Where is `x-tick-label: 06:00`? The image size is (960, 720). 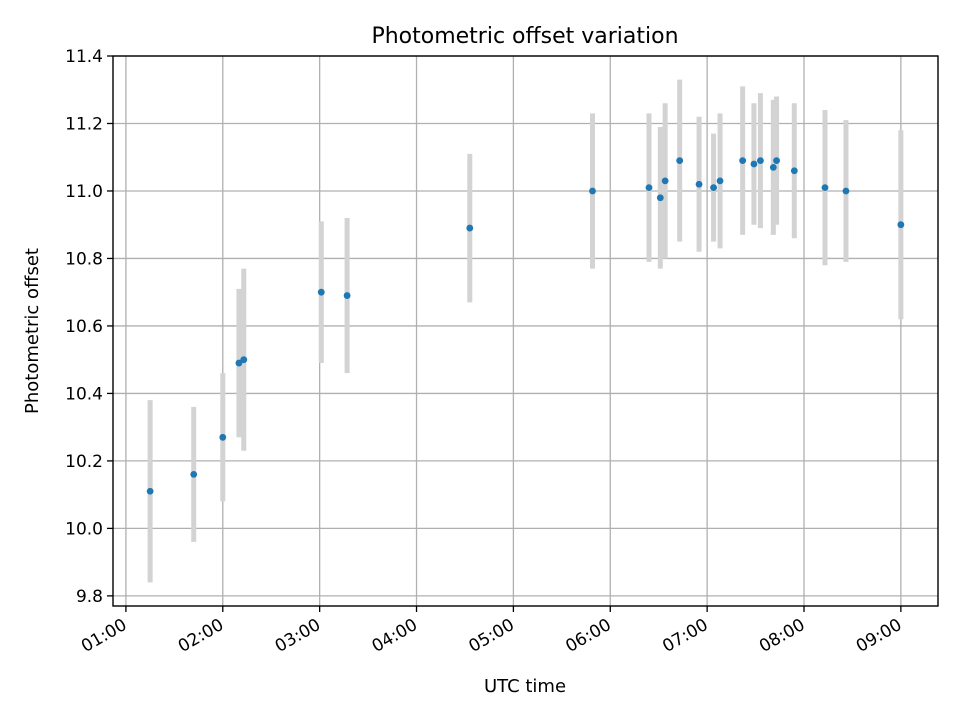 x-tick-label: 06:00 is located at coordinates (588, 636).